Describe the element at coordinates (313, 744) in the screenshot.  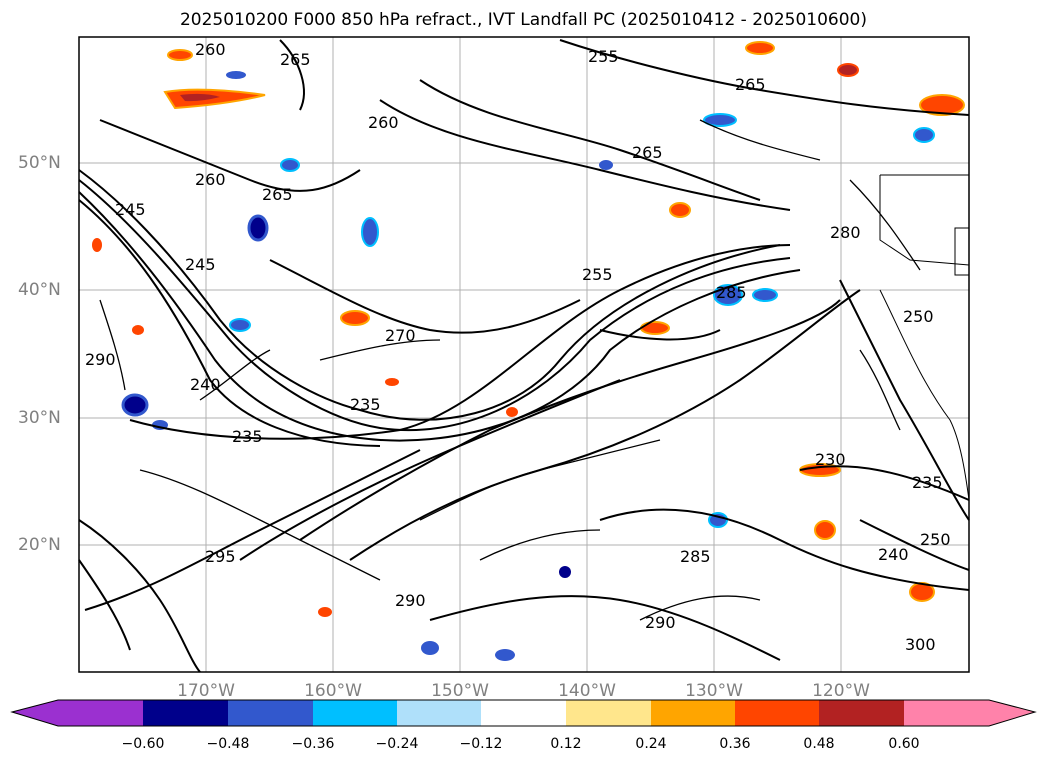
I see `colorbar-tick-label: −0.36` at that location.